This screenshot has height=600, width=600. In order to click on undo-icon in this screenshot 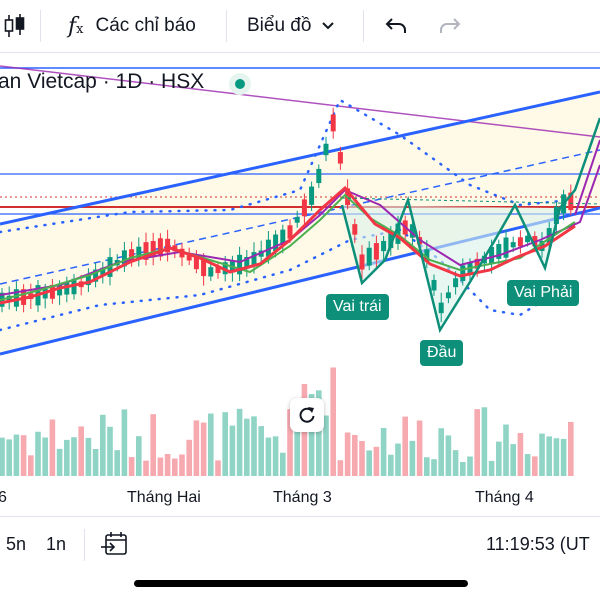, I will do `click(395, 25)`.